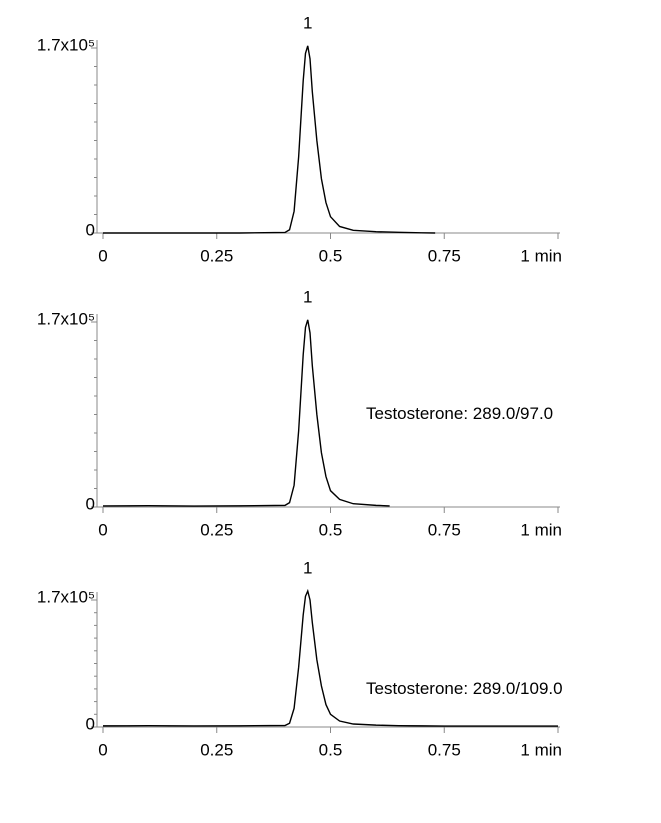 Image resolution: width=661 pixels, height=823 pixels. What do you see at coordinates (459, 413) in the screenshot?
I see `annotation: Testosterone: 289.0/97.0` at bounding box center [459, 413].